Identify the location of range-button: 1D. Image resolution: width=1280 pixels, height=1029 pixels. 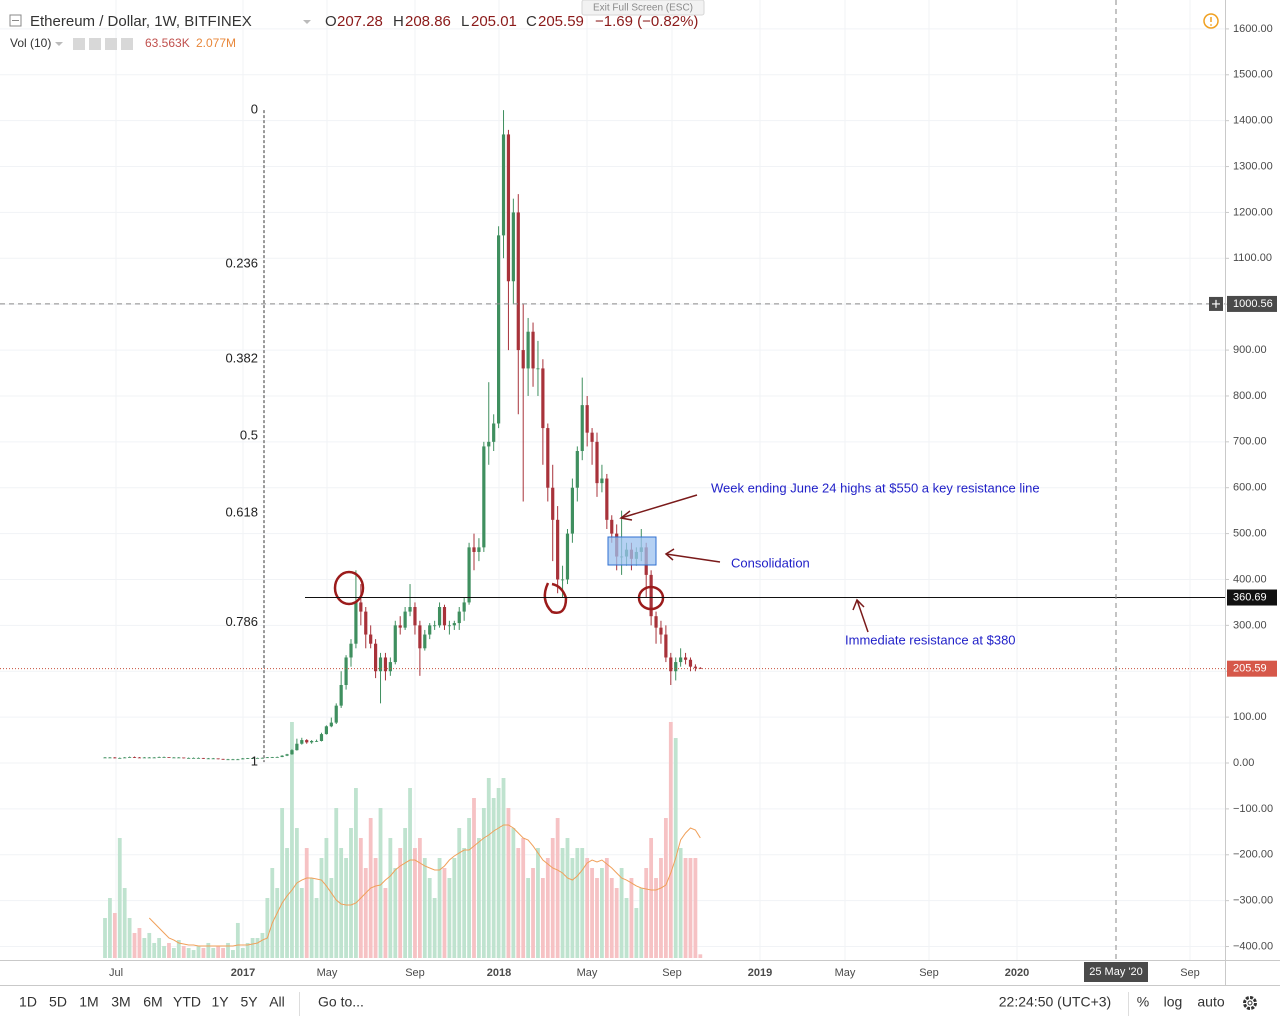
(28, 1002).